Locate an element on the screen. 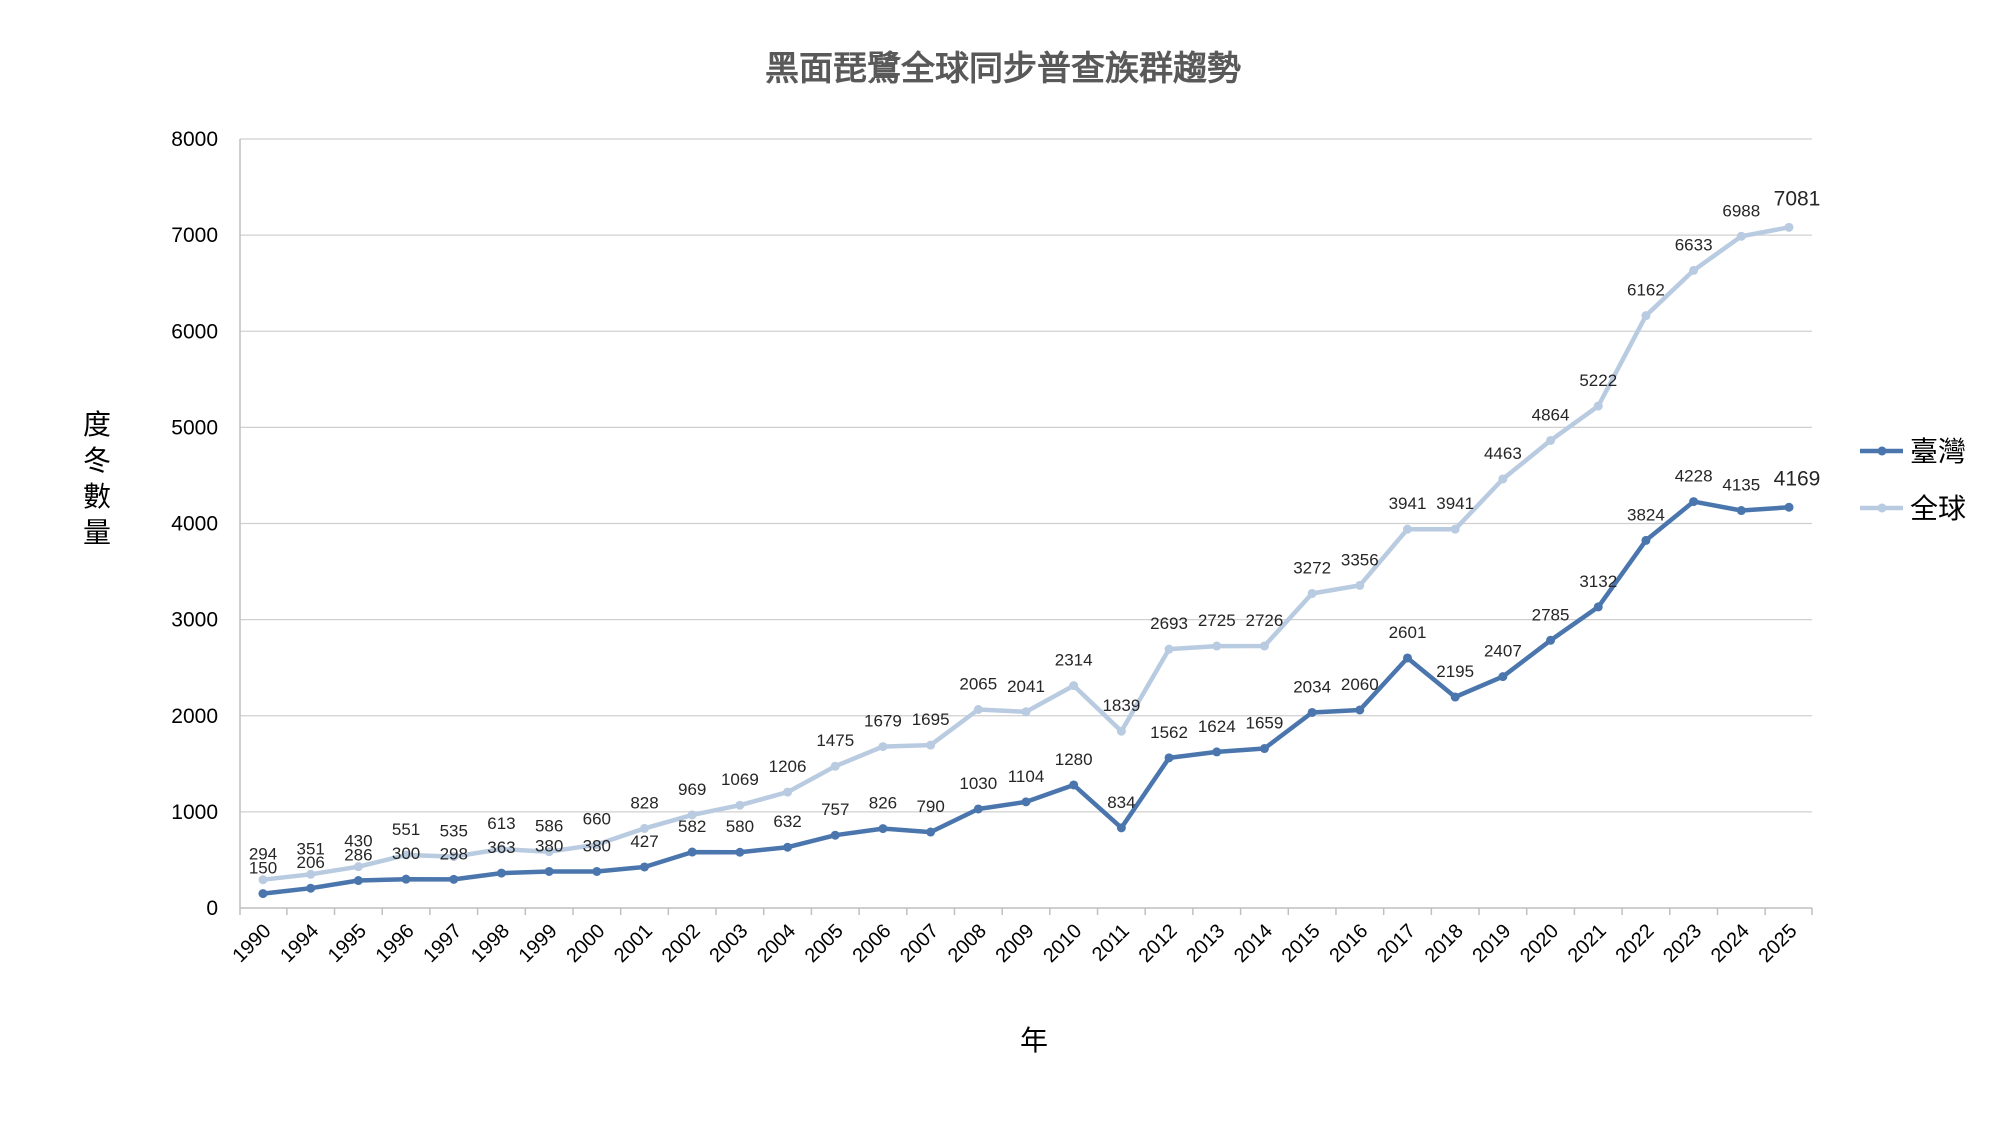 This screenshot has width=2007, height=1143. data-point-全球-2000 is located at coordinates (597, 845).